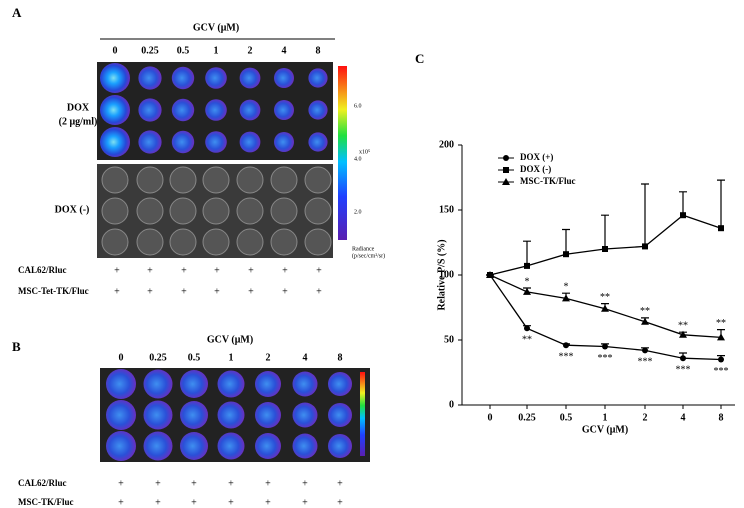 The height and width of the screenshot is (508, 744). I want to click on colorbar-unit: x10⁵, so click(364, 152).